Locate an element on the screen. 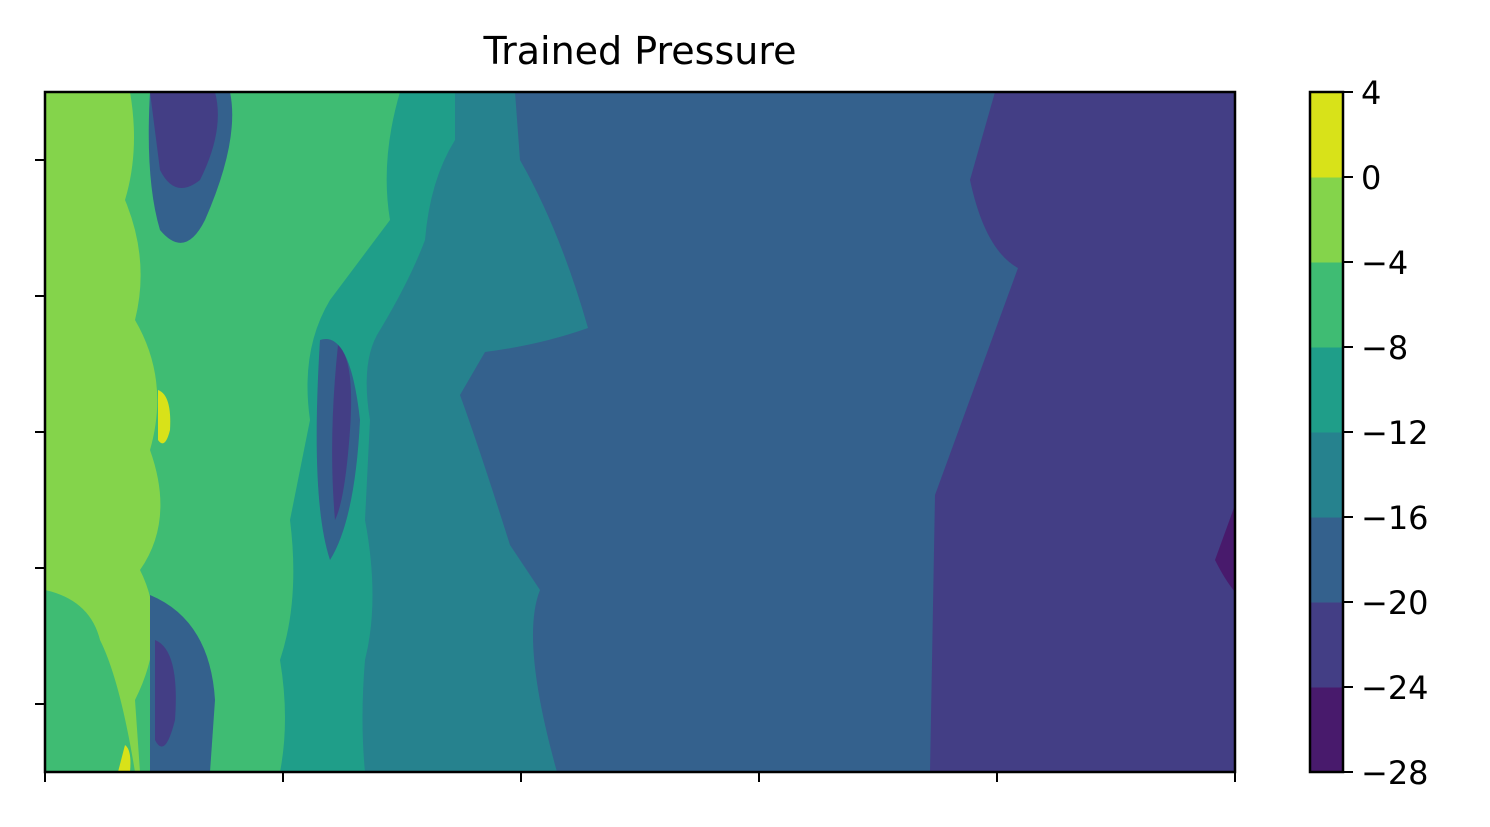 The image size is (1490, 827). colorbar-tick-label: −16 is located at coordinates (1395, 518).